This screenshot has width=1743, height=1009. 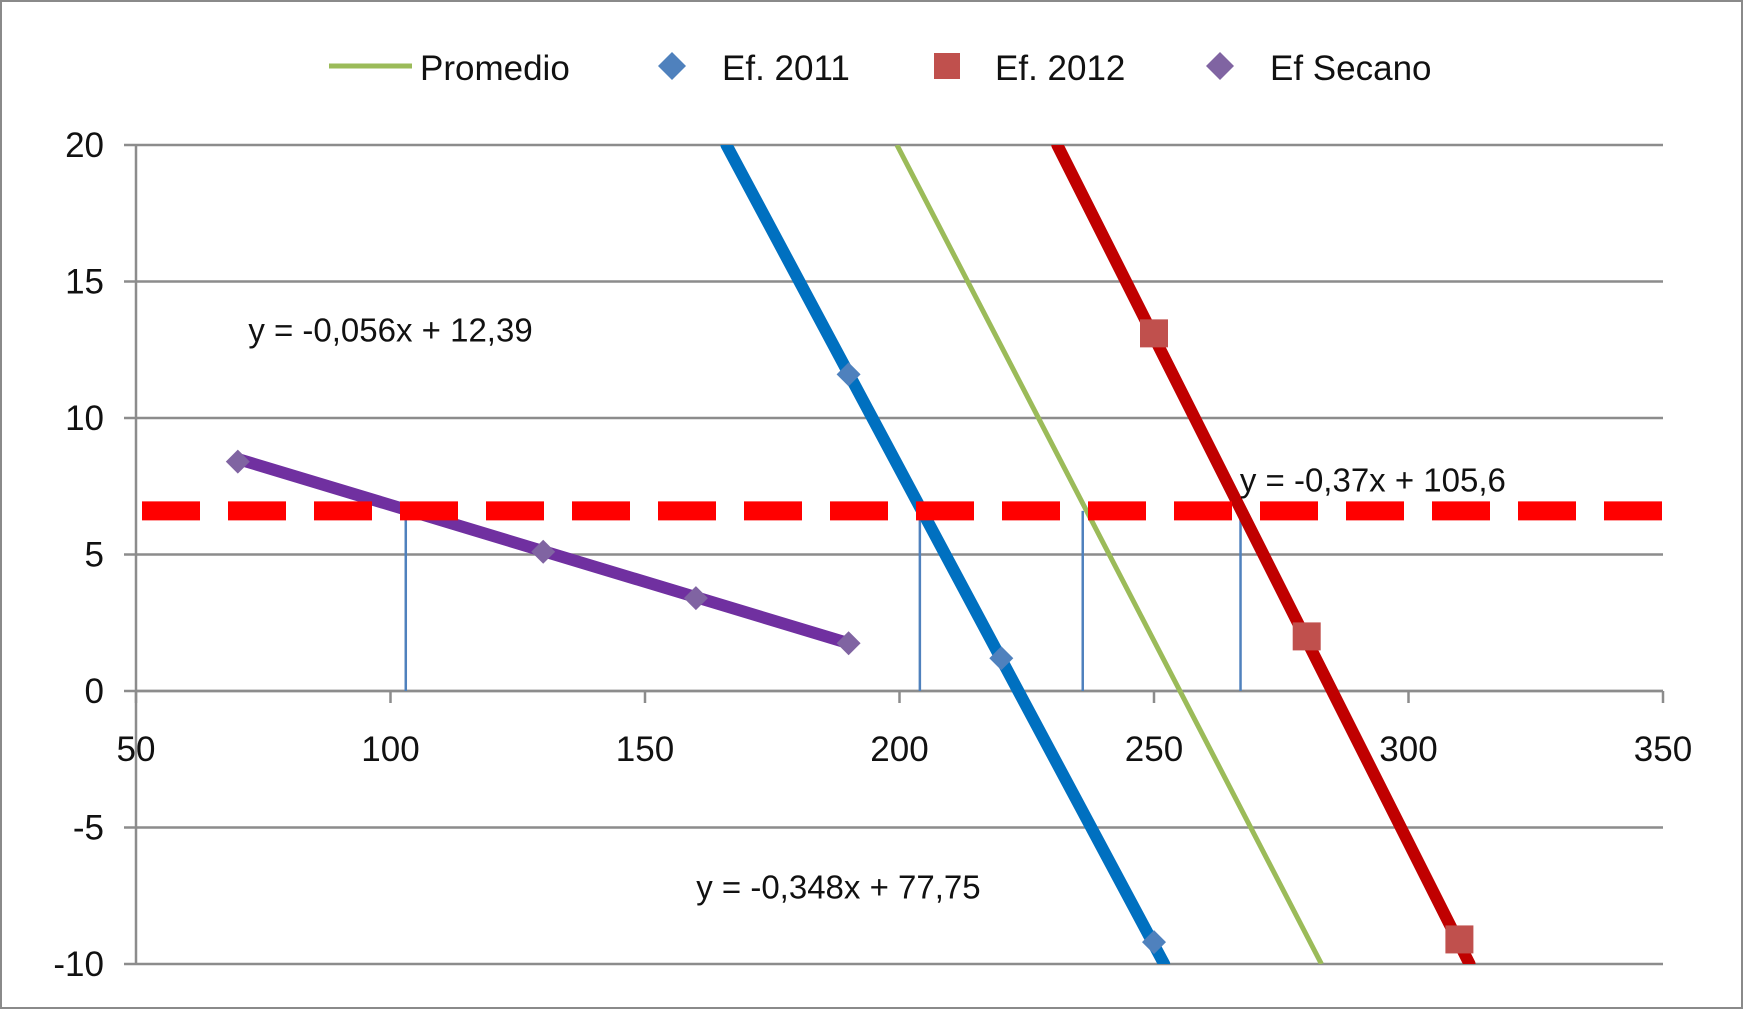 What do you see at coordinates (136, 749) in the screenshot?
I see `x-tick-label-50: 50` at bounding box center [136, 749].